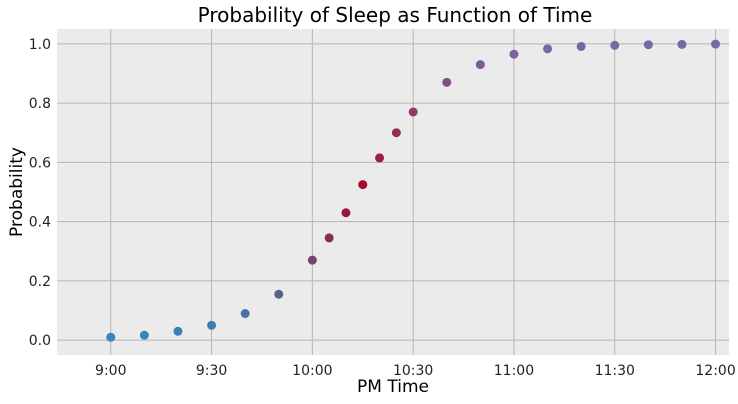 This screenshot has width=738, height=404. What do you see at coordinates (110, 371) in the screenshot?
I see `x-tick-label: 9:00` at bounding box center [110, 371].